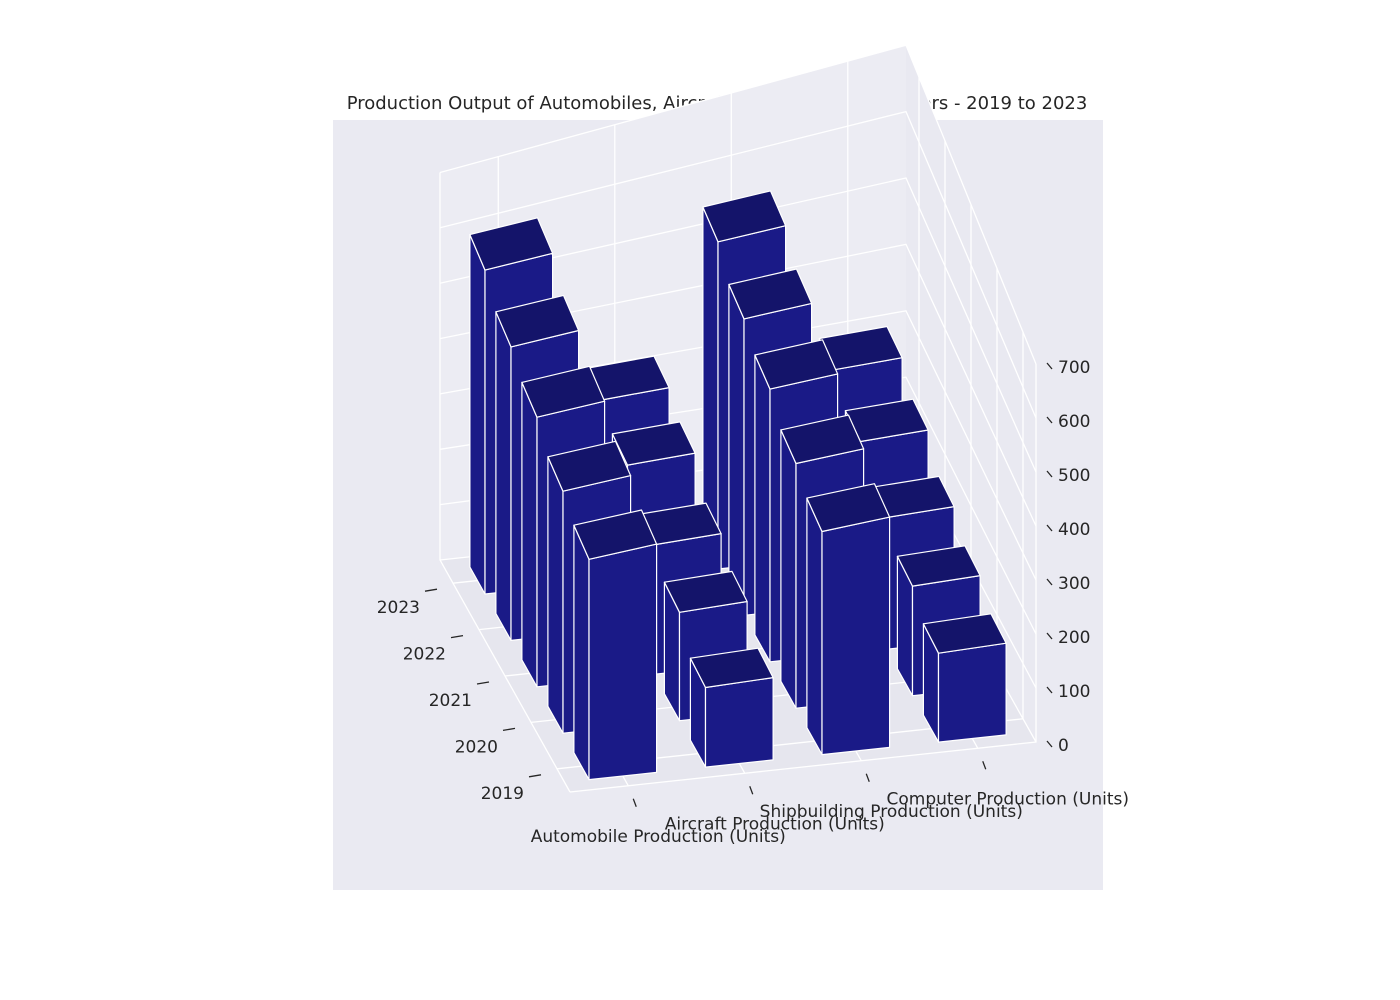 This screenshot has width=1400, height=1000. Describe the element at coordinates (398, 608) in the screenshot. I see `y-tick-label: 2023` at that location.